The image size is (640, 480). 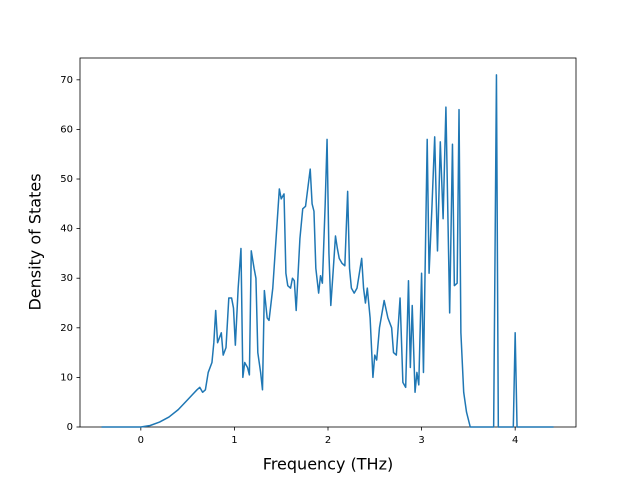 I want to click on x-tick-label: 4, so click(x=515, y=440).